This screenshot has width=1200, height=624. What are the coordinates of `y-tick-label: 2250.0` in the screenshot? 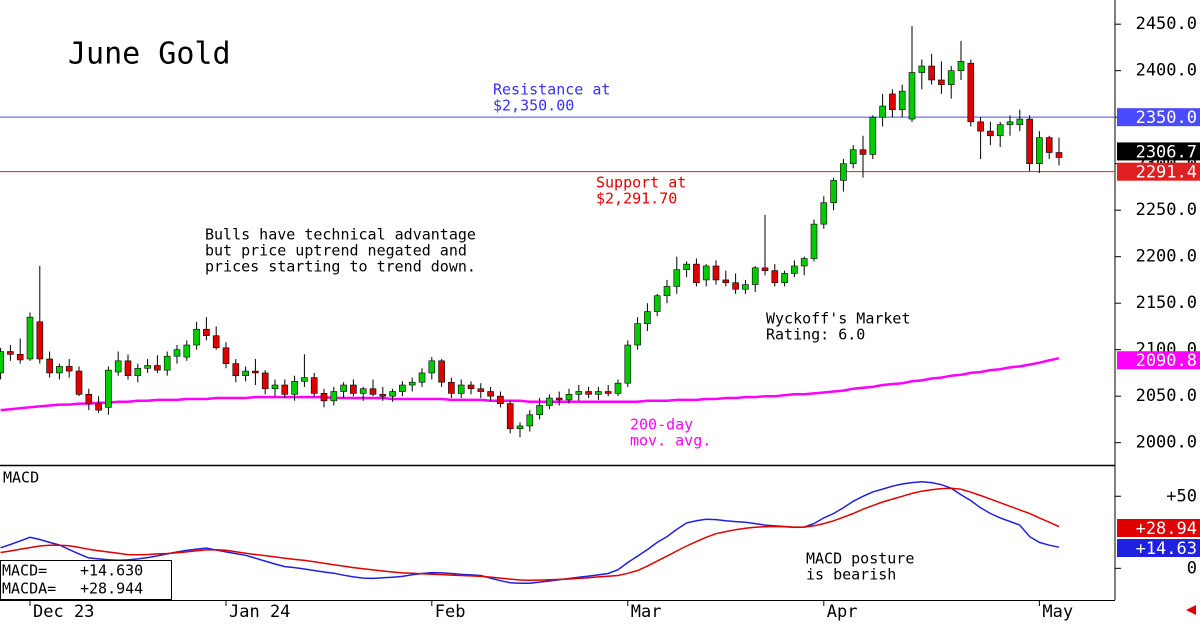 It's located at (1166, 210).